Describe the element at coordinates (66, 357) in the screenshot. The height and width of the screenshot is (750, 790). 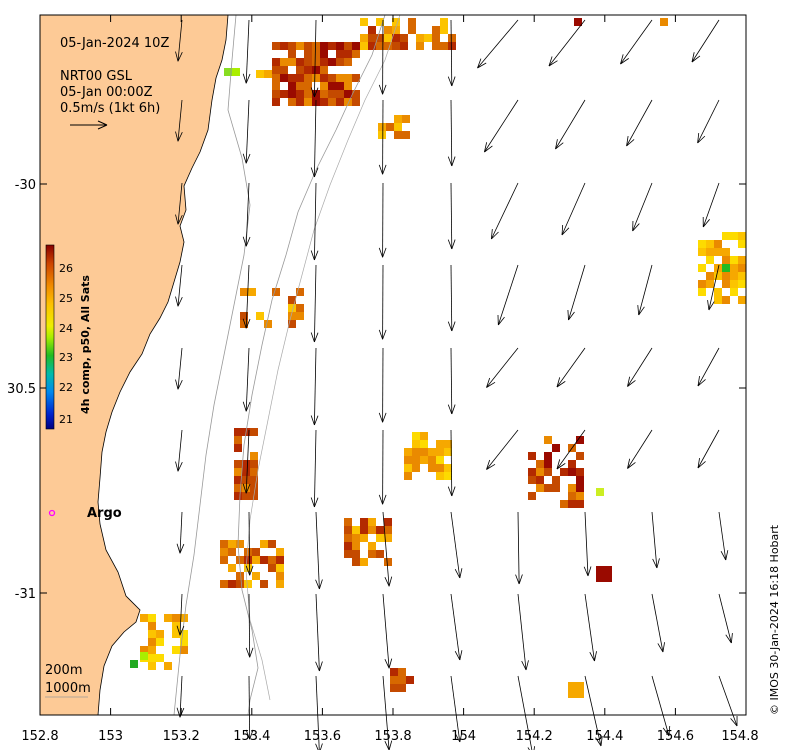
I see `colorbar-tick: 23` at that location.